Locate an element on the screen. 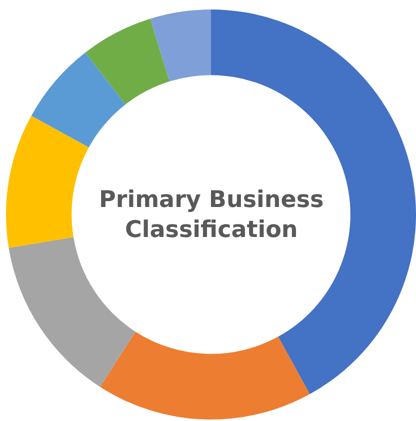  text: Primary Business Classification is located at coordinates (211, 215).